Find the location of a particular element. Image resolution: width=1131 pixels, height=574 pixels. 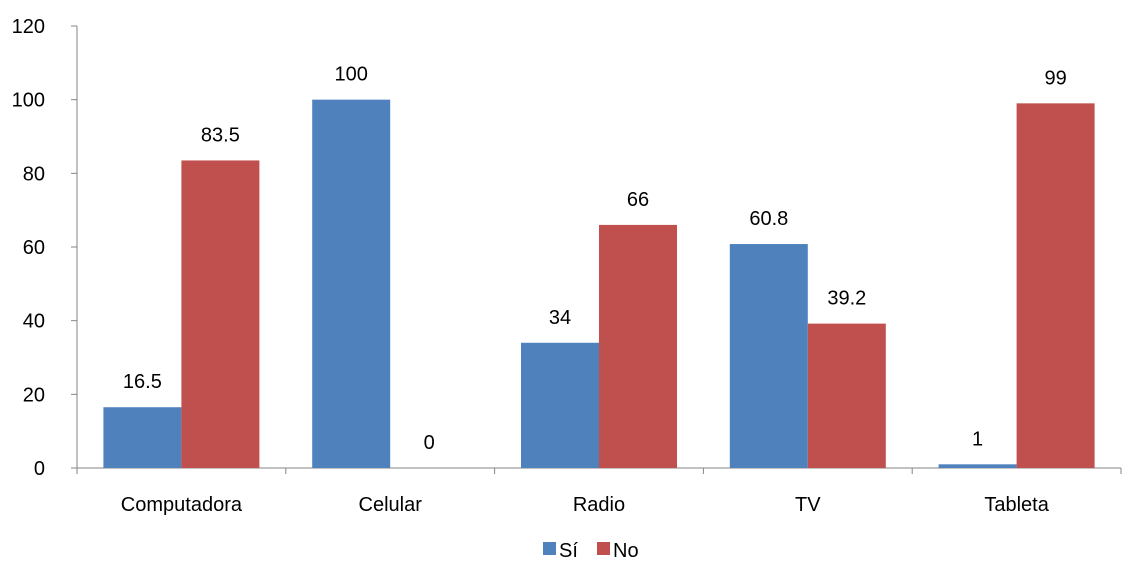

y-axis: 0 20 40 60 80 100 120 is located at coordinates (45, 248).